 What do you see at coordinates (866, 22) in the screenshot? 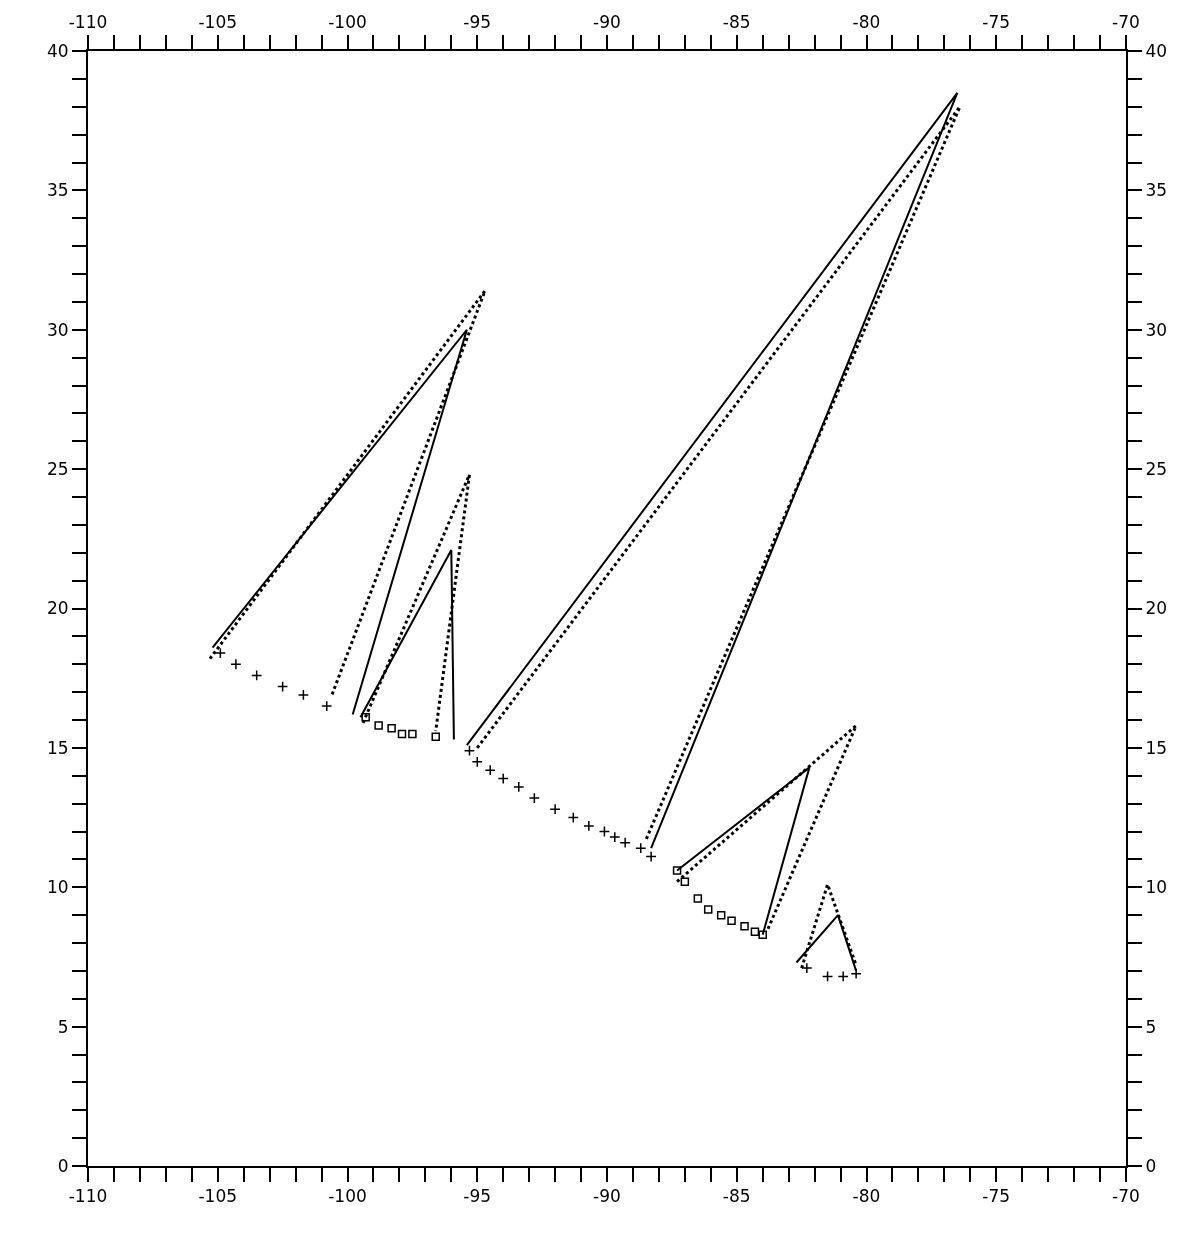
I see `x-tick-label: -80` at bounding box center [866, 22].